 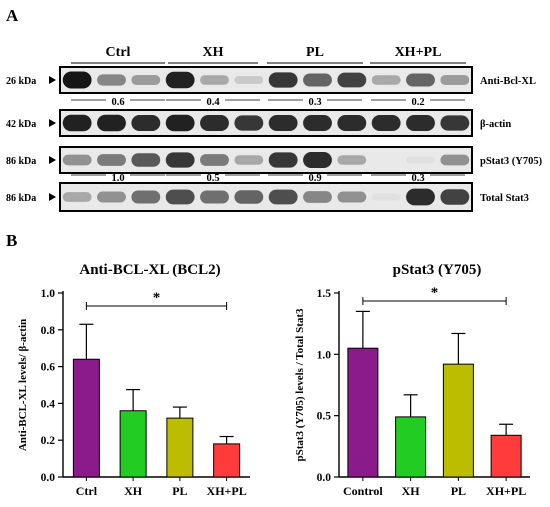 What do you see at coordinates (437, 270) in the screenshot?
I see `chart-title: pStat3 (Y705)` at bounding box center [437, 270].